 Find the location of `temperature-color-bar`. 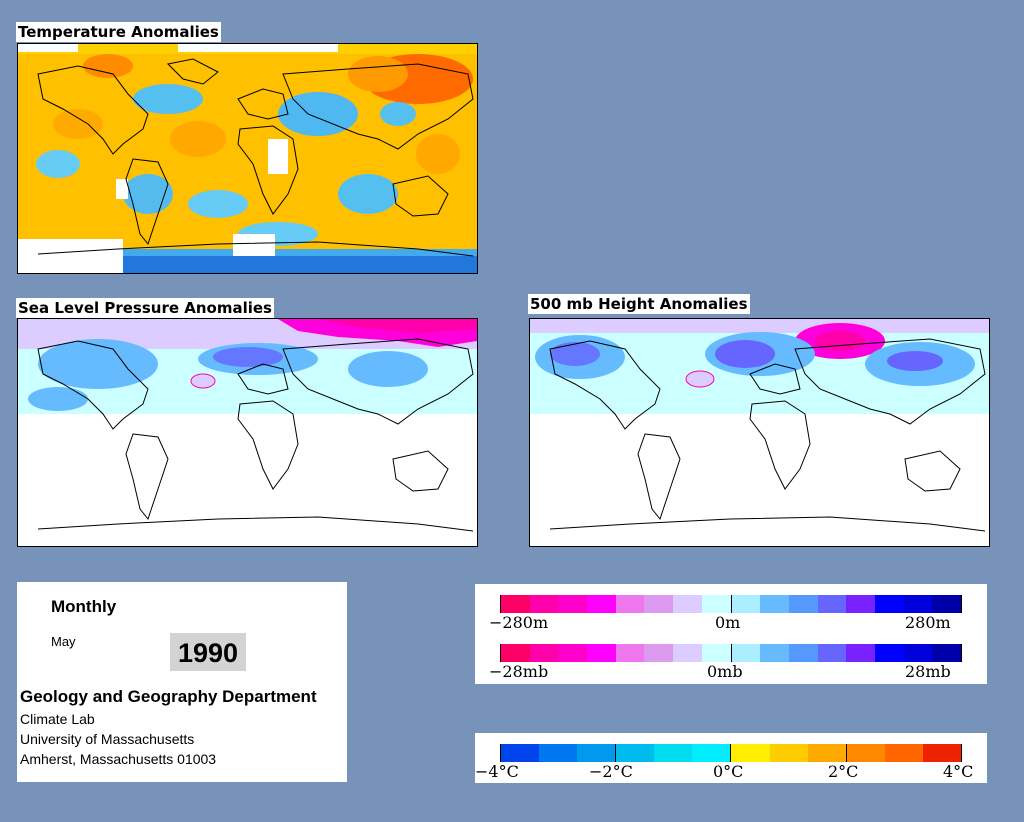

temperature-color-bar is located at coordinates (731, 753).